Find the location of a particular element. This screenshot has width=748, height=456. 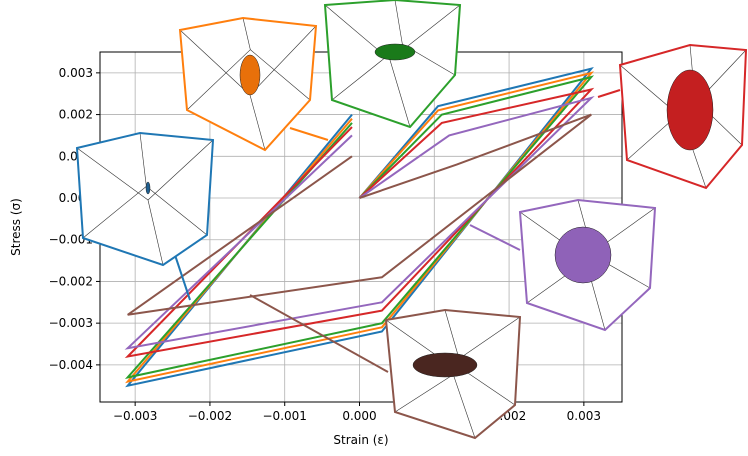

y-tick-label: −0.003 is located at coordinates (71, 323).